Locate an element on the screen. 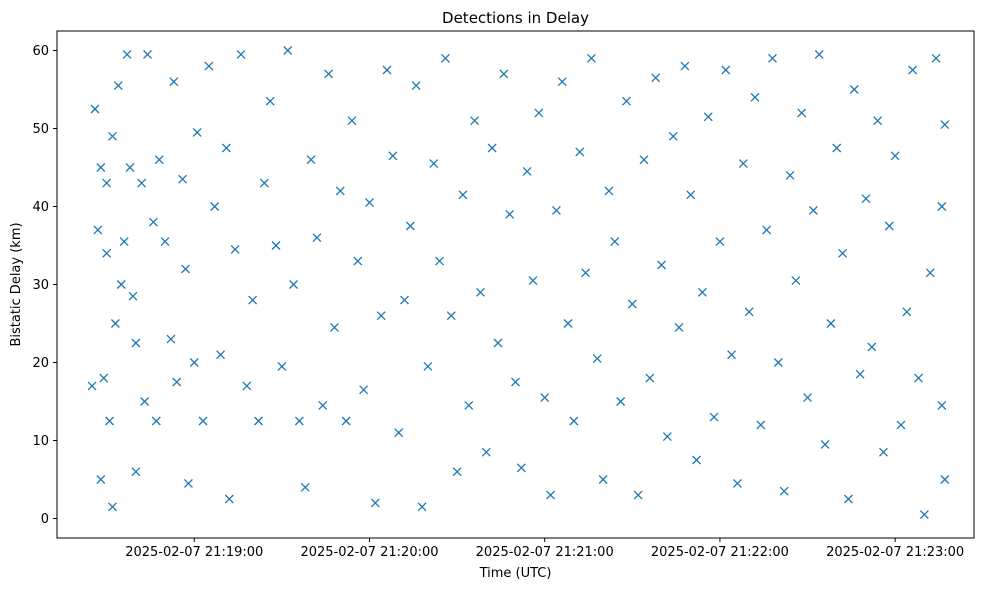 Image resolution: width=989 pixels, height=590 pixels. x-tick-label: 2025-02-07 21:23:00 is located at coordinates (895, 552).